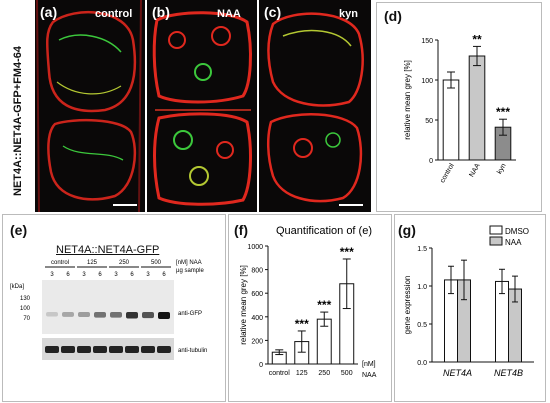 Image resolution: width=550 pixels, height=403 pixels. What do you see at coordinates (257, 294) in the screenshot?
I see `y-tick-label: 600` at bounding box center [257, 294].